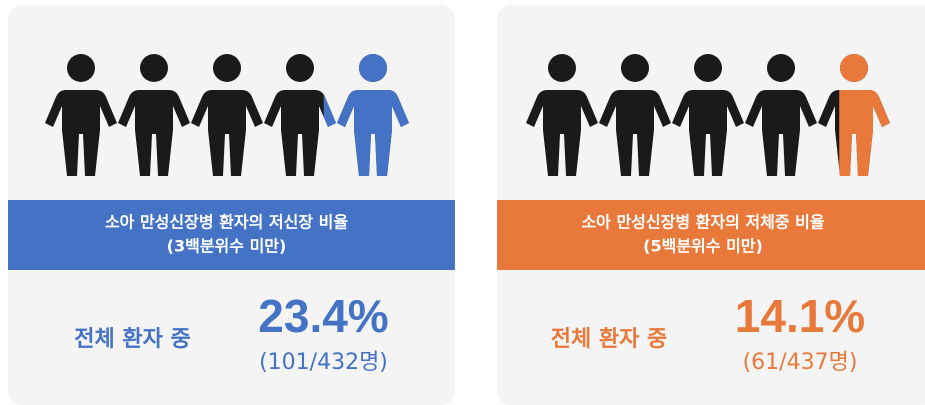  I want to click on banner-subtitle: (5백분위수 미만), so click(703, 246).